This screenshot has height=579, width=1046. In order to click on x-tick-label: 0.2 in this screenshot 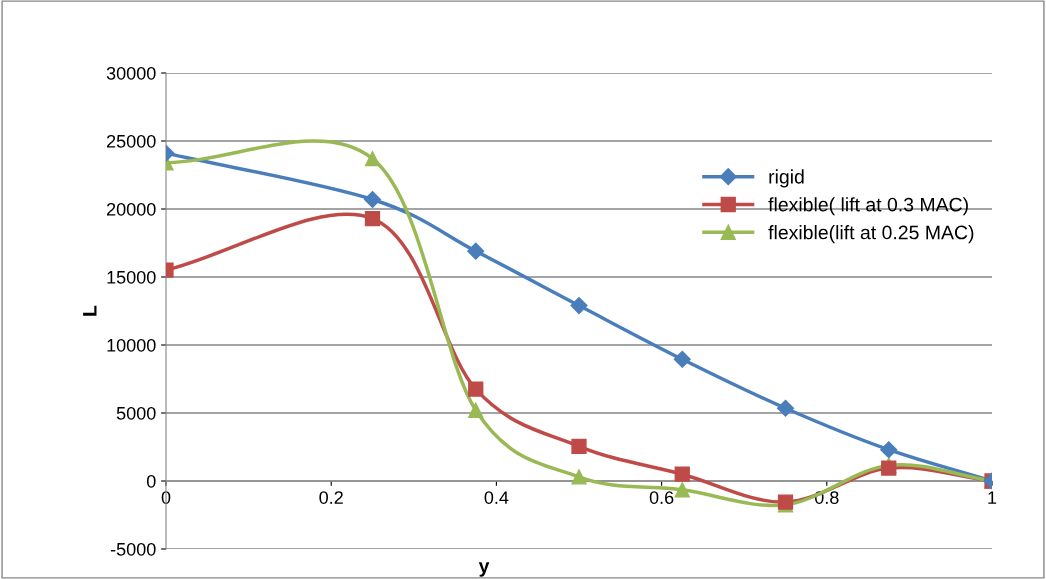, I will do `click(331, 497)`.